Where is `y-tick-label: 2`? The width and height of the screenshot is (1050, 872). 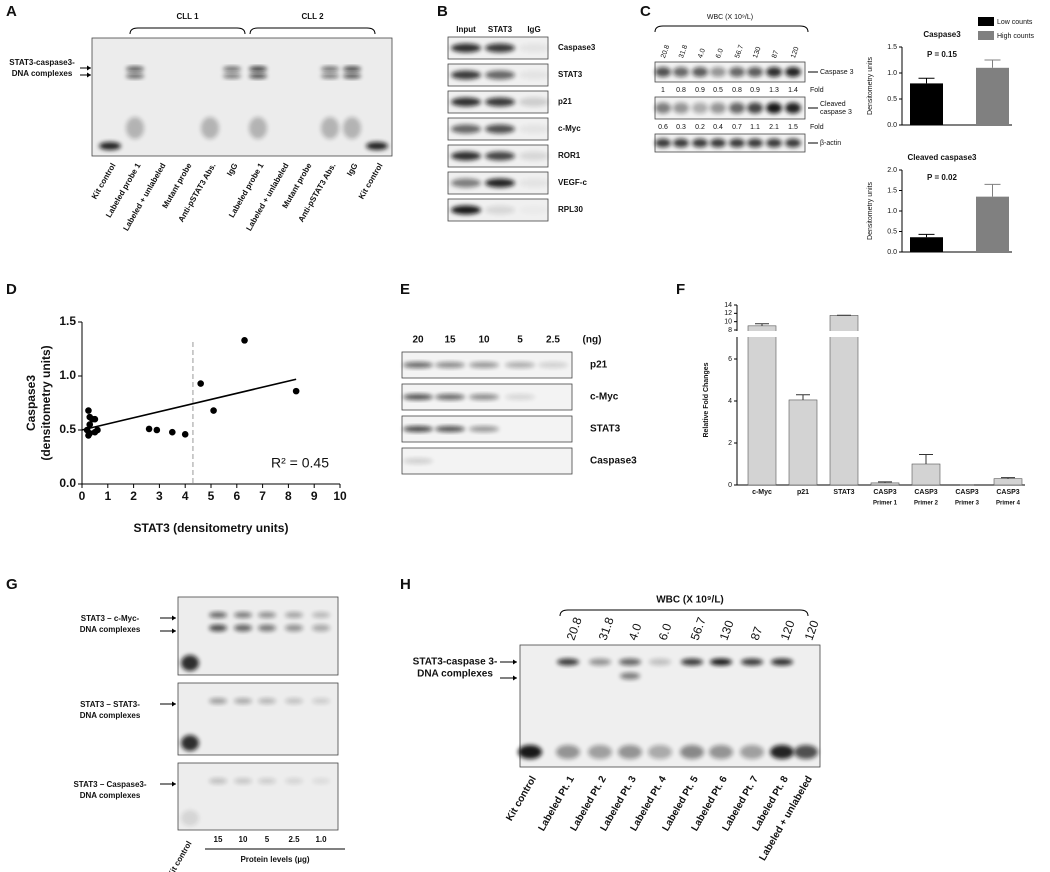
y-tick-label: 2 is located at coordinates (730, 443).